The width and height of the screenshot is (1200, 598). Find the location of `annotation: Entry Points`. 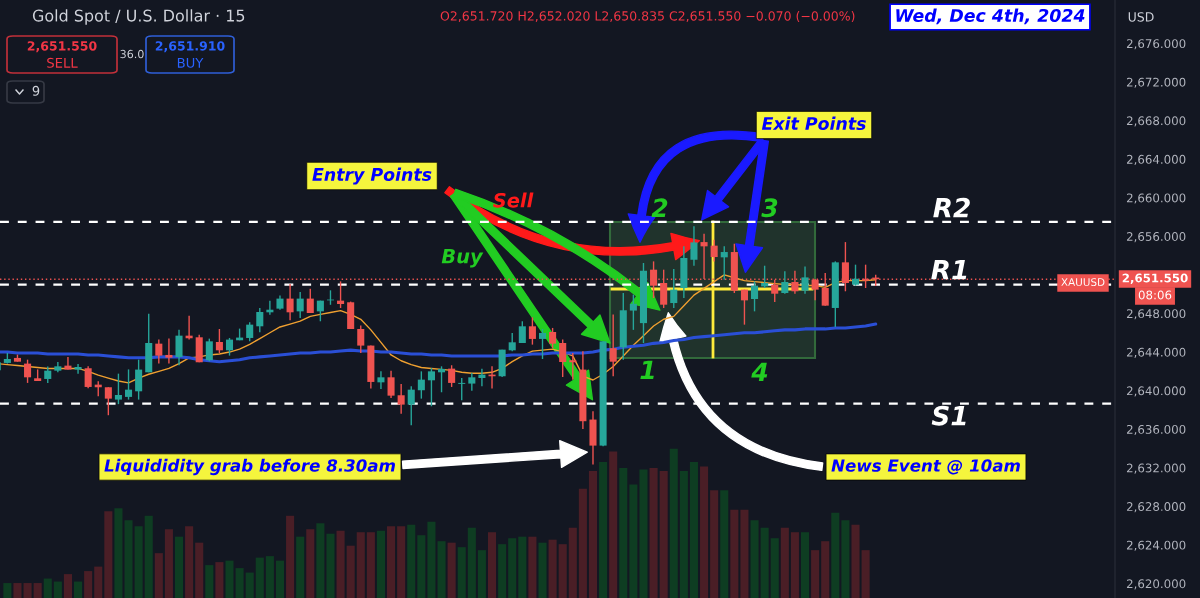

annotation: Entry Points is located at coordinates (372, 176).